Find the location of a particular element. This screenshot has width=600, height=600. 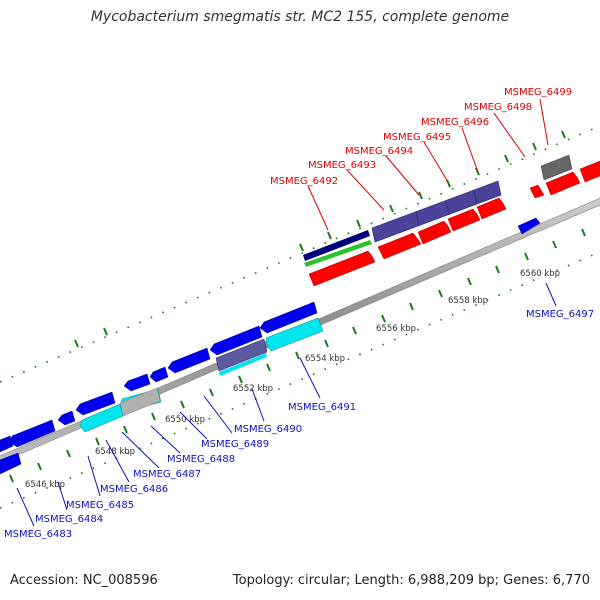

gene-label: MSMEG_6488 is located at coordinates (201, 459).